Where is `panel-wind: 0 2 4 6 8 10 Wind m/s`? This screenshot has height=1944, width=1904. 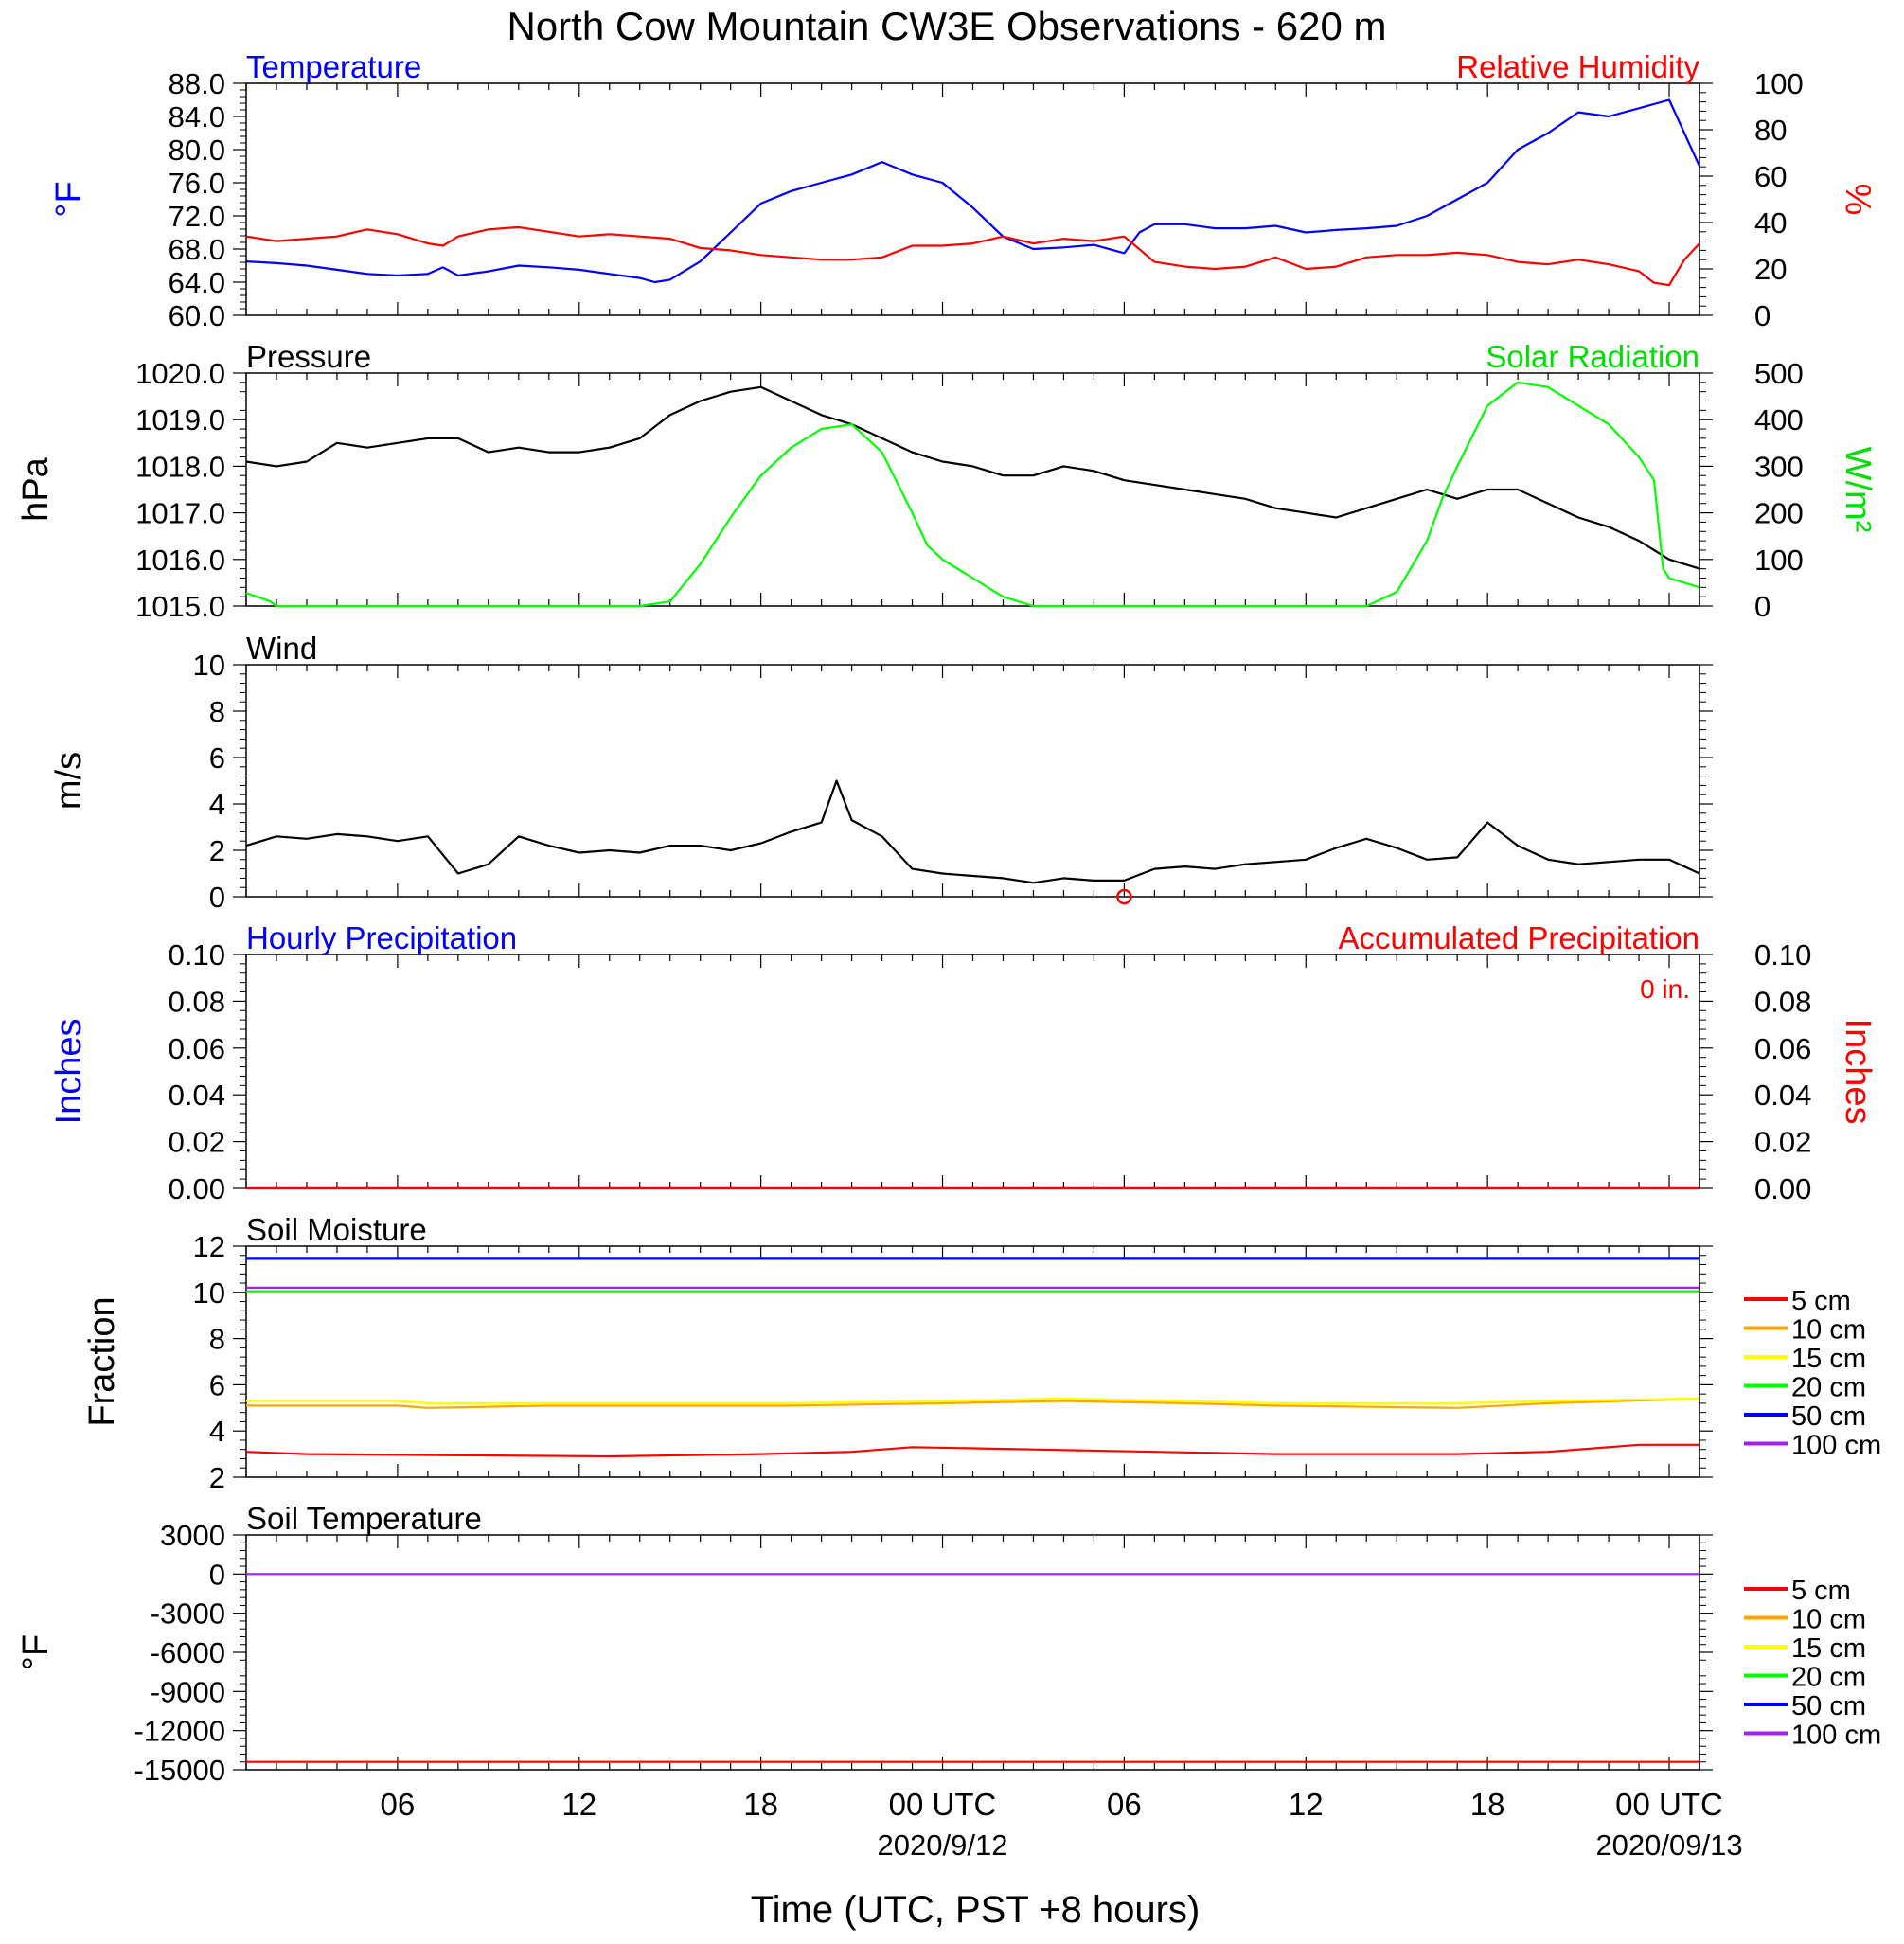
panel-wind: 0 2 4 6 8 10 Wind m/s is located at coordinates (881, 772).